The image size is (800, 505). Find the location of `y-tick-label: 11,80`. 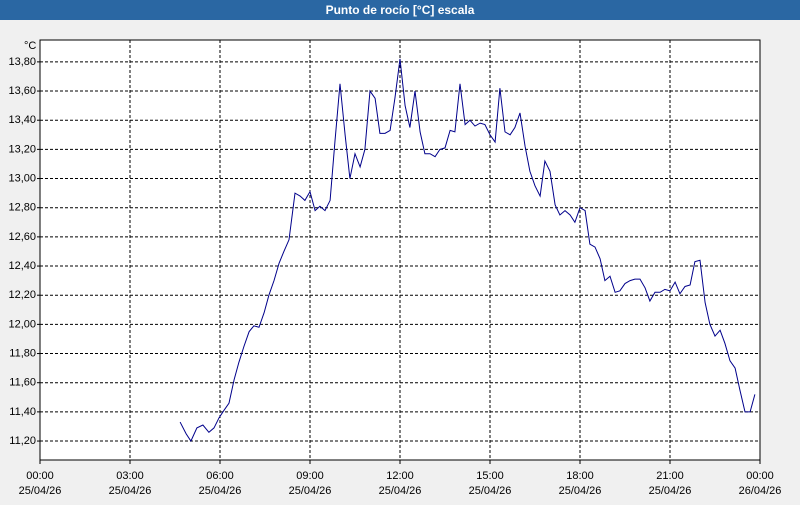

y-tick-label: 11,80 is located at coordinates (22, 353).